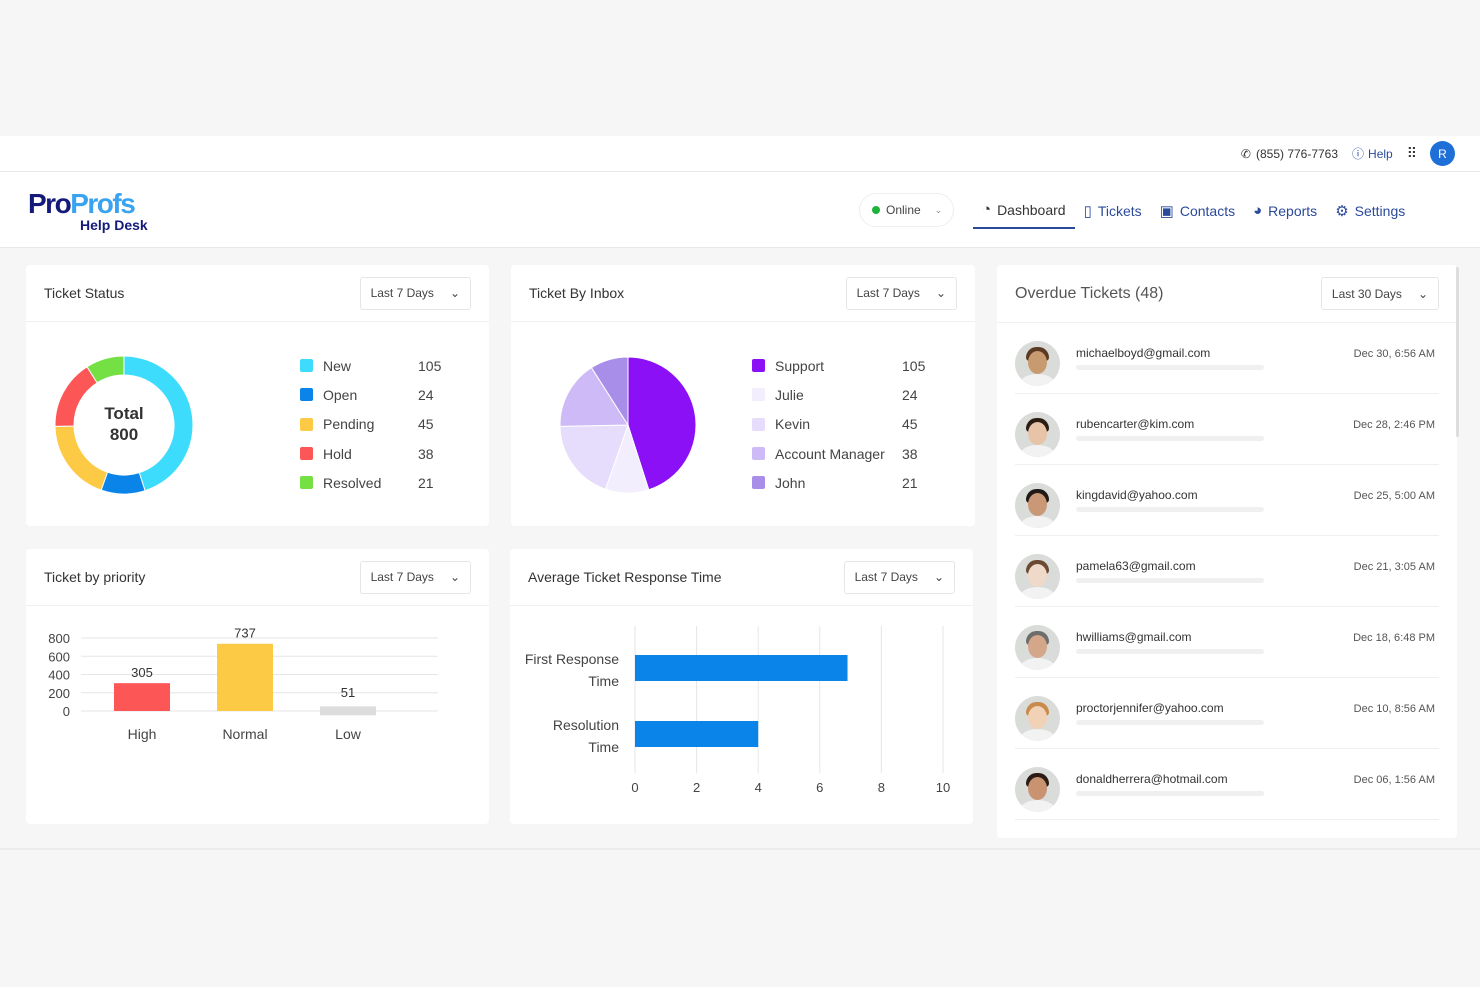 This screenshot has height=987, width=1480. I want to click on gear-icon: ⚙, so click(1342, 211).